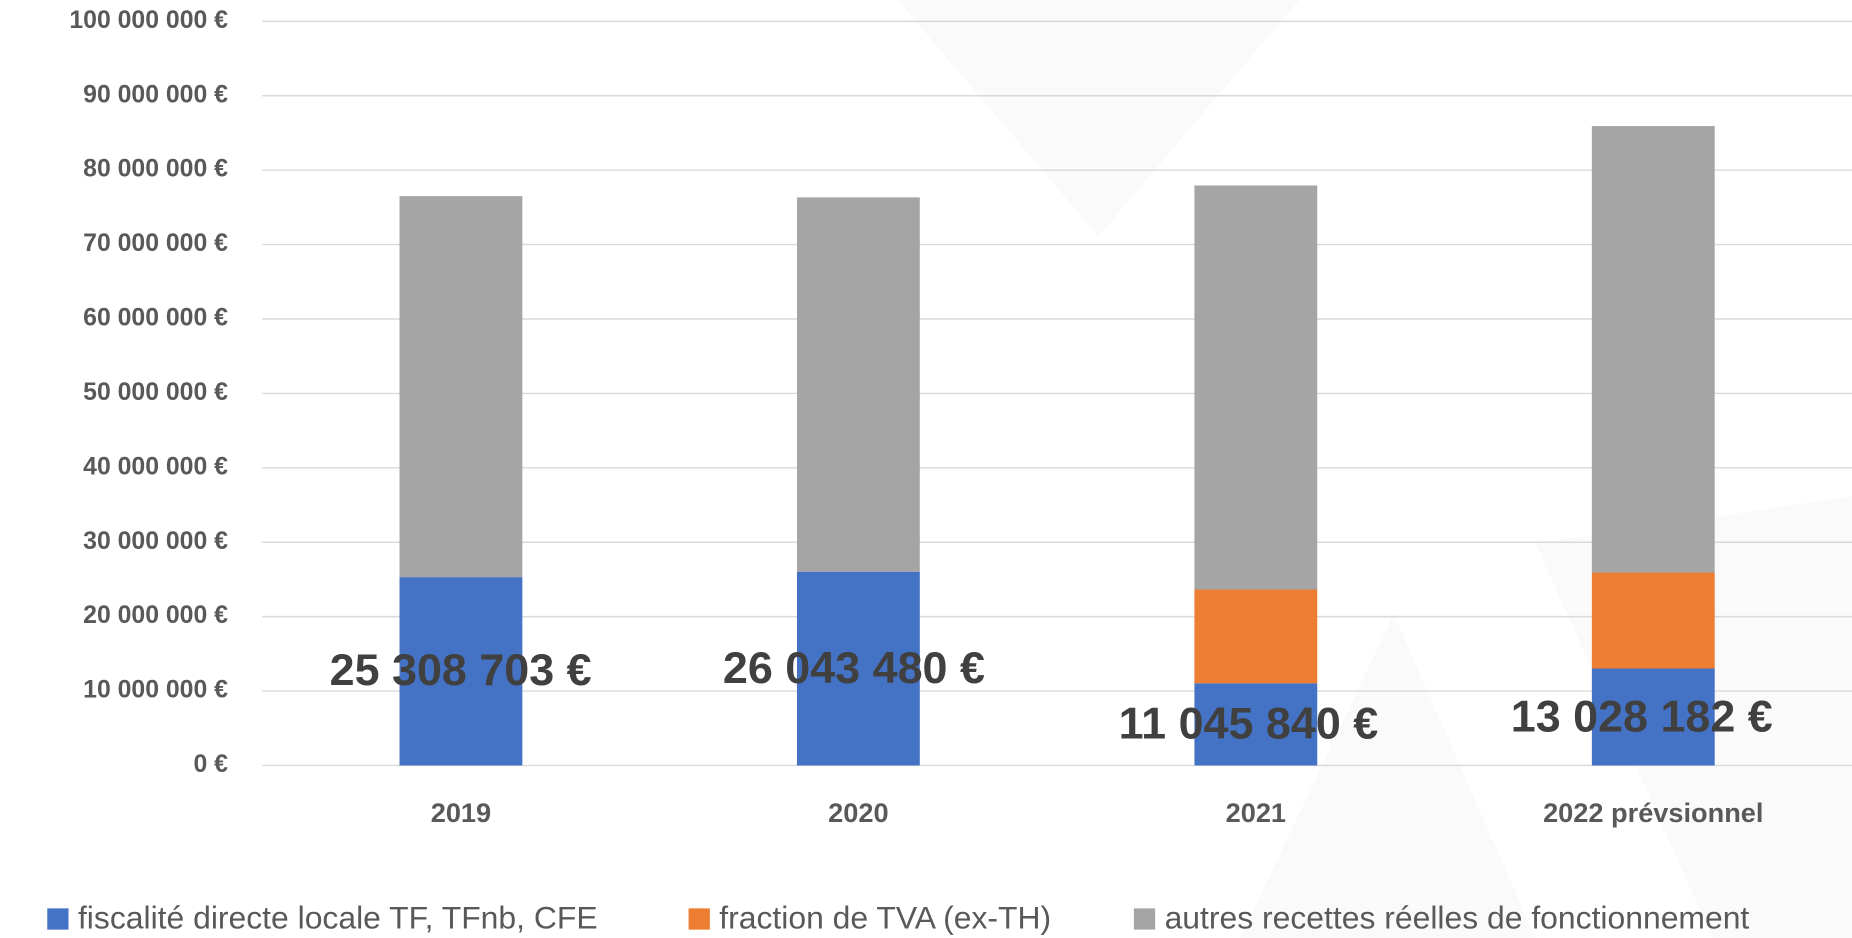  What do you see at coordinates (148, 20) in the screenshot?
I see `y-tick-label: 100 000 000 €` at bounding box center [148, 20].